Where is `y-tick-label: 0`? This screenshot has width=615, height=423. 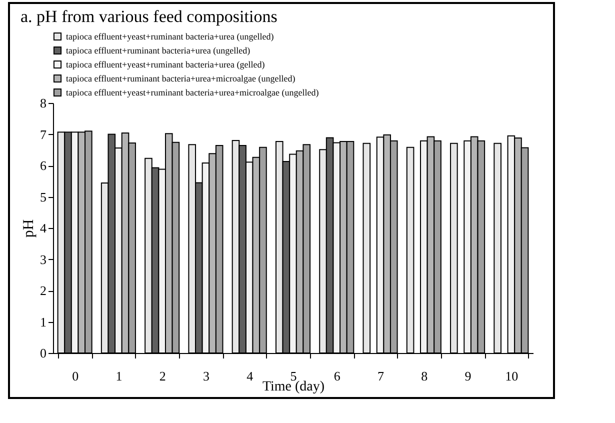 y-tick-label: 0 is located at coordinates (43, 353).